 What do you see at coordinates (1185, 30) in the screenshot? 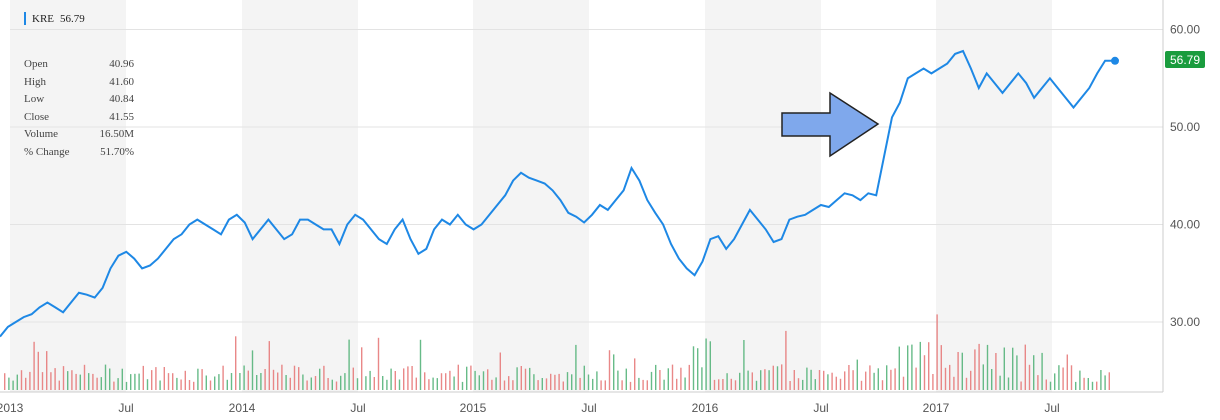
I see `y-tick-label: 60.00` at bounding box center [1185, 30].